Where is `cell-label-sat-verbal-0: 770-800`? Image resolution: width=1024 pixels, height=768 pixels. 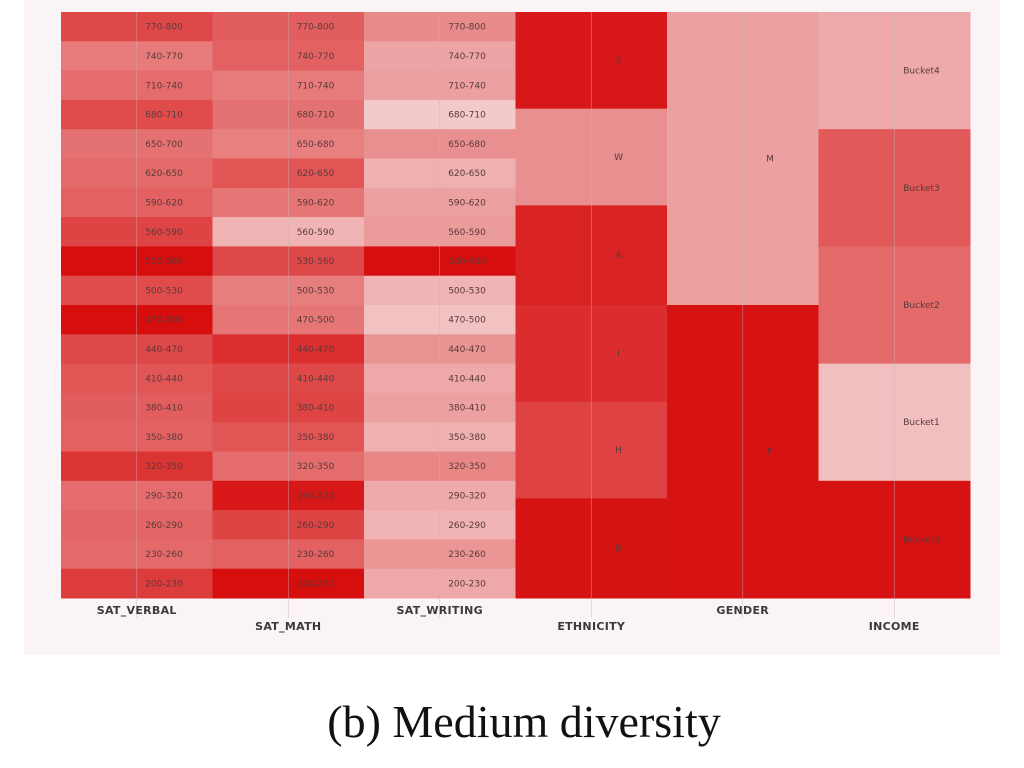 cell-label-sat-verbal-0: 770-800 is located at coordinates (164, 28).